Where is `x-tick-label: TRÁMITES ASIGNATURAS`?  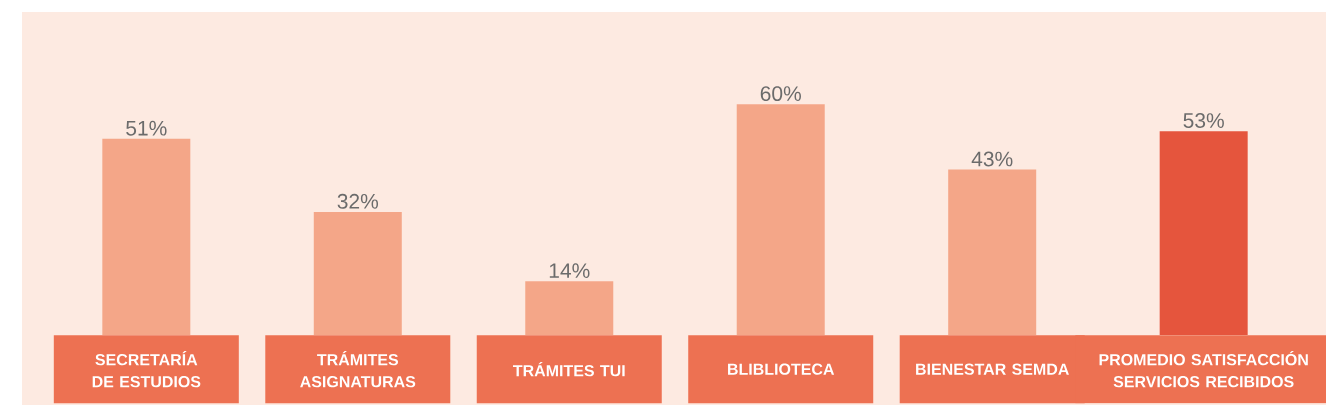
x-tick-label: TRÁMITES ASIGNATURAS is located at coordinates (358, 369).